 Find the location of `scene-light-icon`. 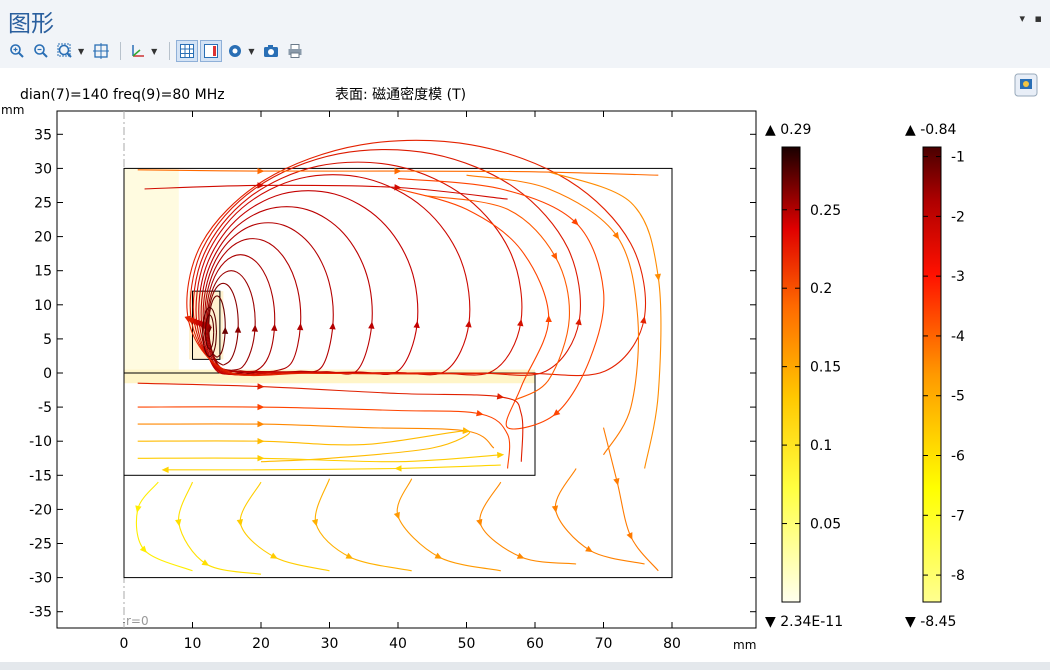

scene-light-icon is located at coordinates (235, 51).